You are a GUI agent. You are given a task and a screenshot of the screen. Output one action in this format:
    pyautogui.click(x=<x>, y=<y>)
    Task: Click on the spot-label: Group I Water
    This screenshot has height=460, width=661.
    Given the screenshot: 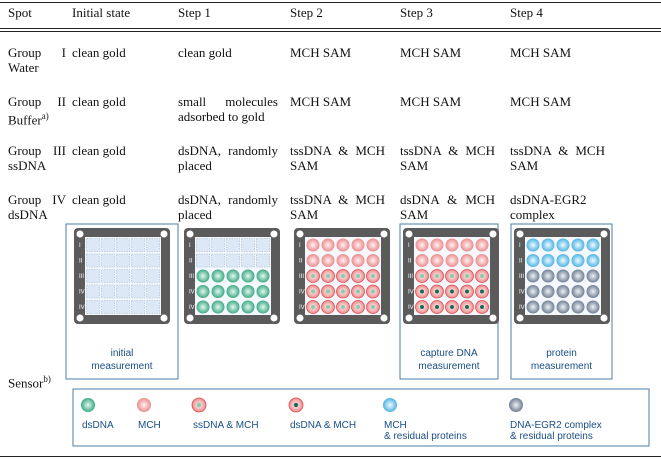 What is the action you would take?
    pyautogui.click(x=37, y=60)
    